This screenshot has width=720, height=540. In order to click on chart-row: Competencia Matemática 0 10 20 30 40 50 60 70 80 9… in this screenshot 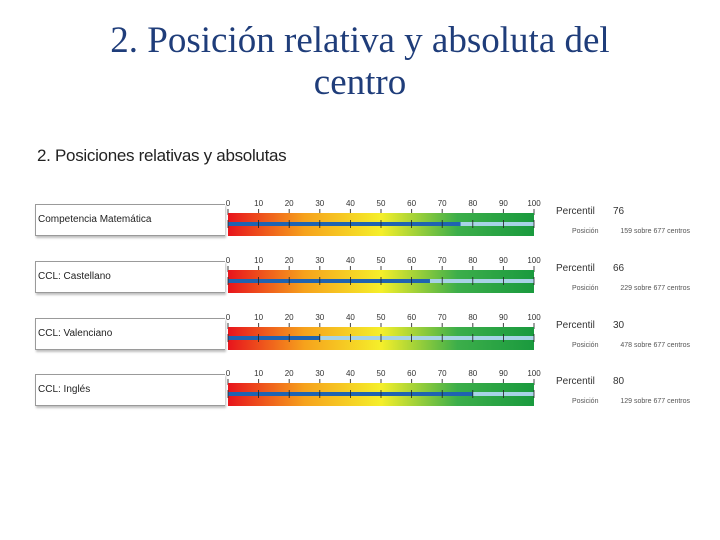, I will do `click(360, 220)`.